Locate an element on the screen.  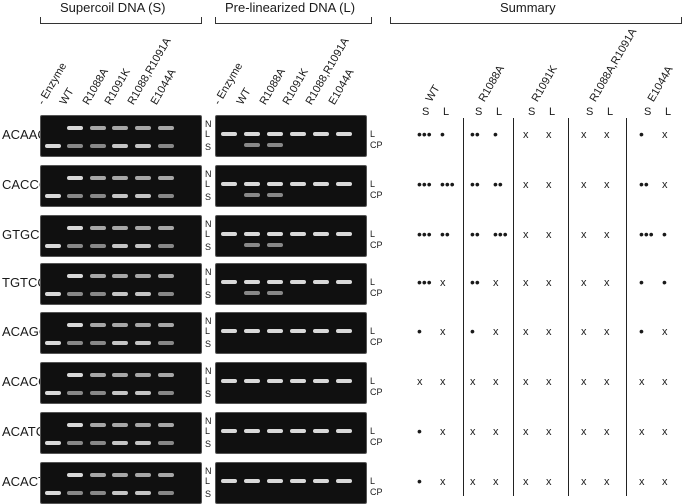
row-sequence-label: ACAAC is located at coordinates (24, 134).